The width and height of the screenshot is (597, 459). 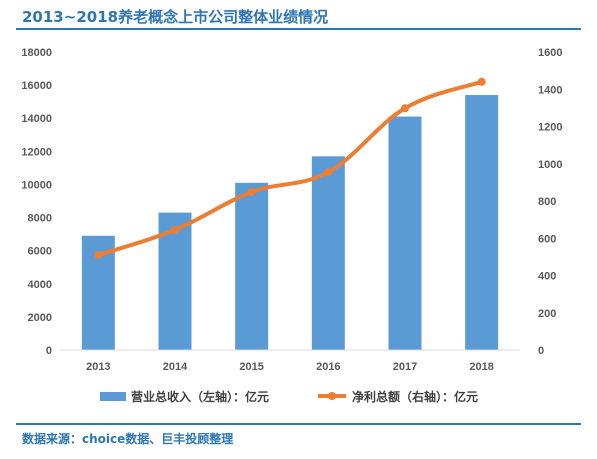 What do you see at coordinates (36, 152) in the screenshot?
I see `left-tick-label: 12000` at bounding box center [36, 152].